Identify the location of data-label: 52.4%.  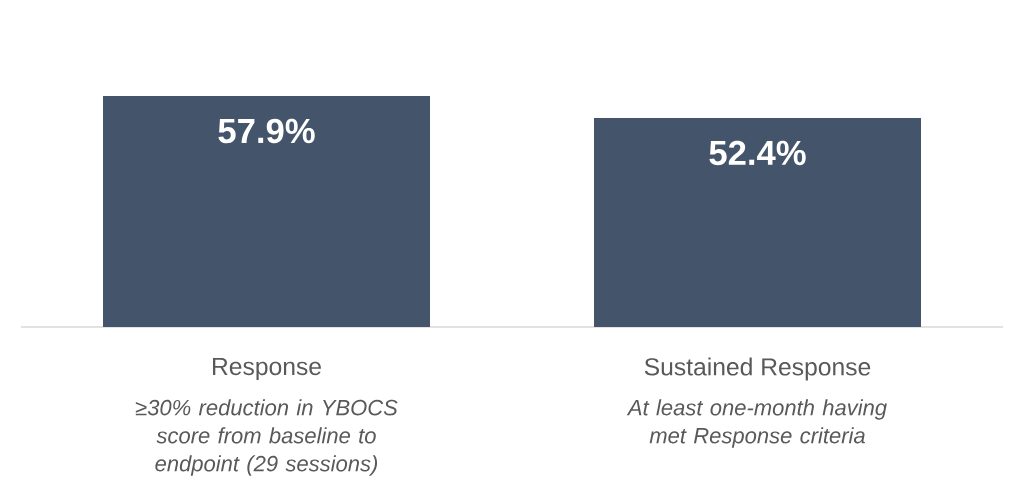
(757, 153).